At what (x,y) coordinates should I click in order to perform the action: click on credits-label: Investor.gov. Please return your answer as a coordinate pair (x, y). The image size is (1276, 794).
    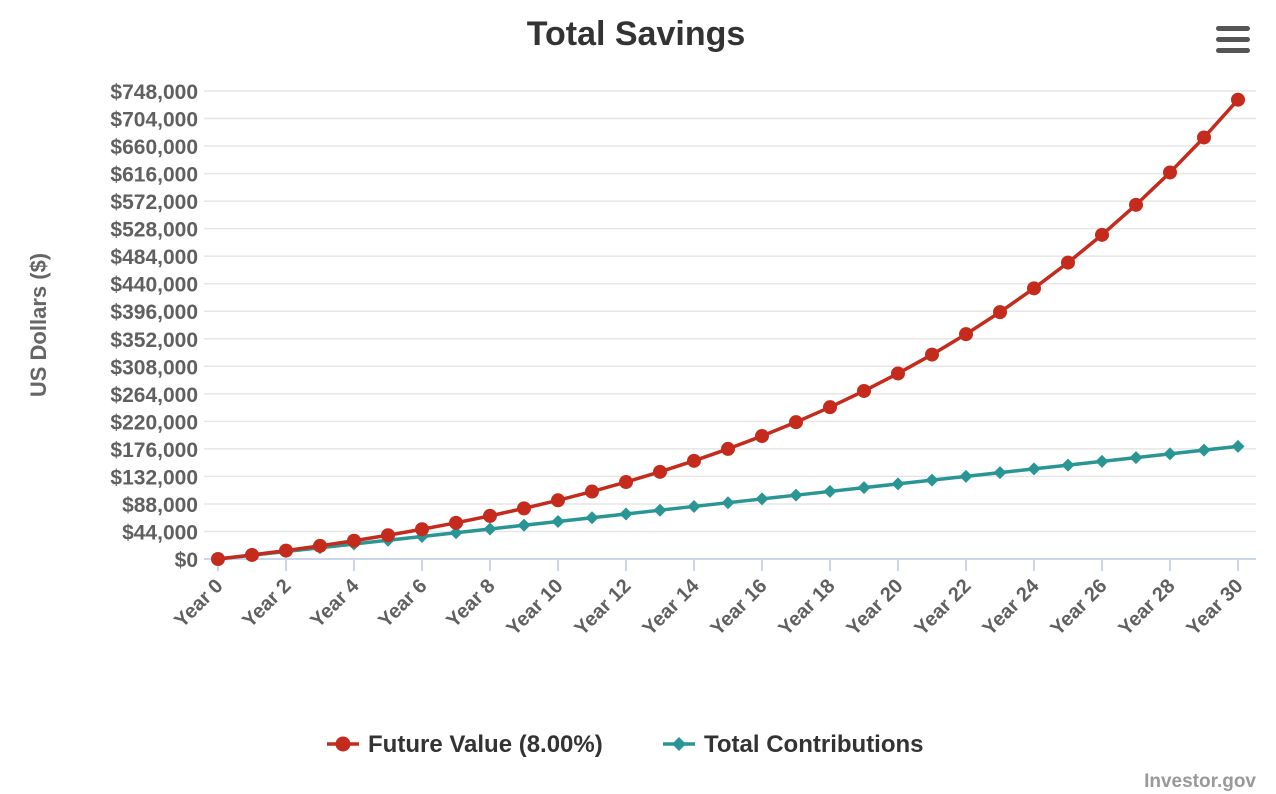
    Looking at the image, I should click on (1200, 781).